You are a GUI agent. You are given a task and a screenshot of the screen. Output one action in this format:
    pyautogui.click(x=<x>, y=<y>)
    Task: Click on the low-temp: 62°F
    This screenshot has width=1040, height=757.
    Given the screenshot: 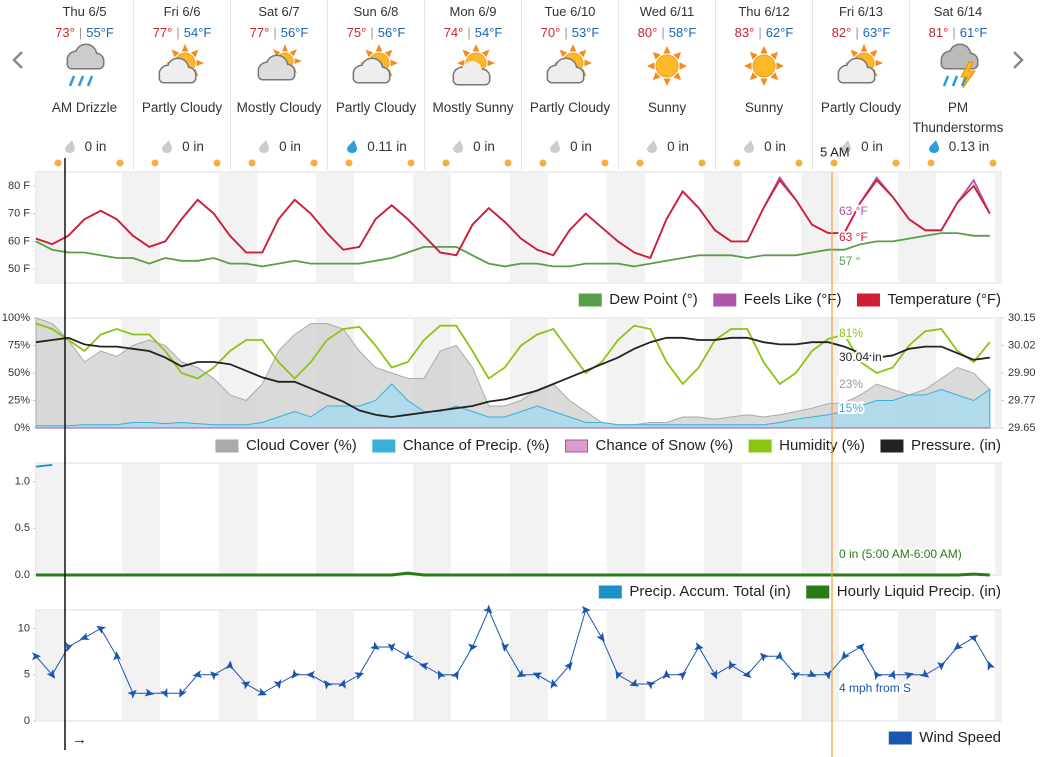 What is the action you would take?
    pyautogui.click(x=779, y=32)
    